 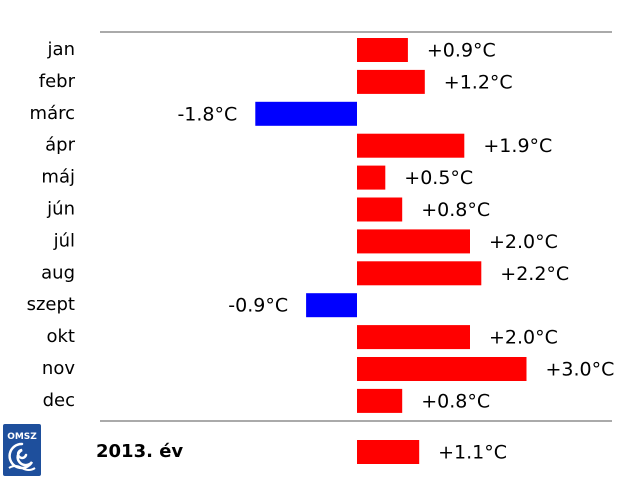 What do you see at coordinates (51, 304) in the screenshot?
I see `category-label-month-9: szept` at bounding box center [51, 304].